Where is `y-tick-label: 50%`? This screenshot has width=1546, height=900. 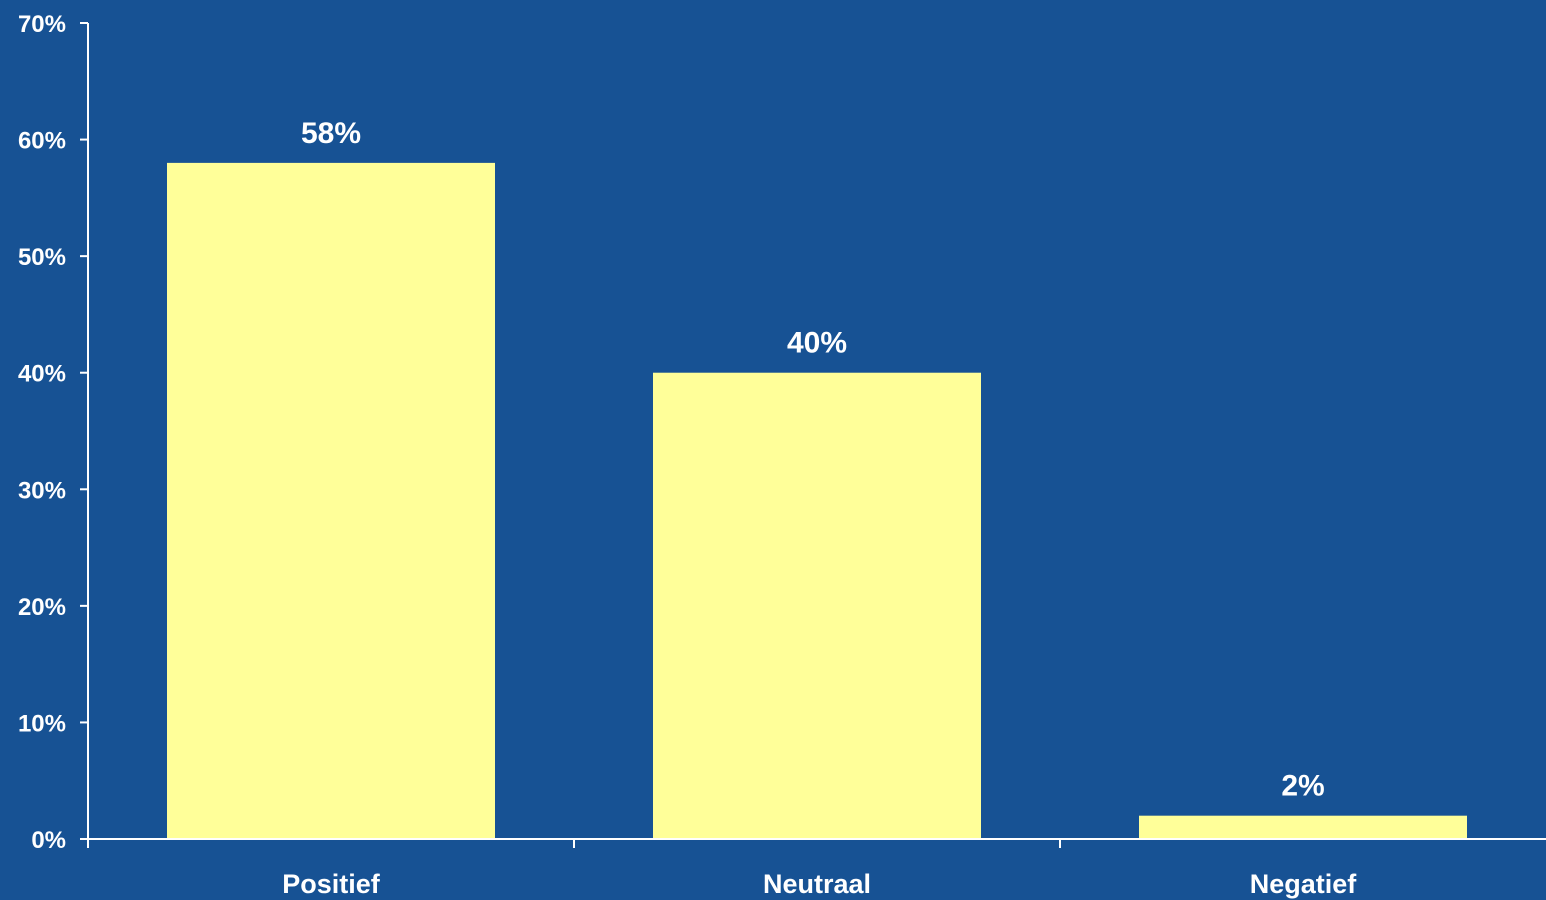 y-tick-label: 50% is located at coordinates (42, 257).